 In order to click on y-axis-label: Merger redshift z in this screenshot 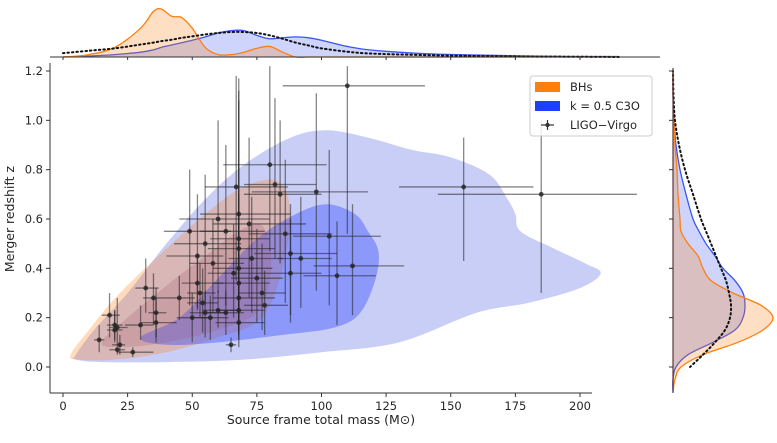, I will do `click(9, 218)`.